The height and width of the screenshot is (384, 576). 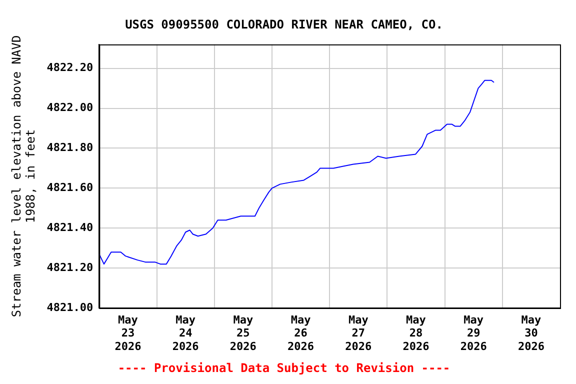 What do you see at coordinates (128, 333) in the screenshot?
I see `x-tick-label: May 23 2026` at bounding box center [128, 333].